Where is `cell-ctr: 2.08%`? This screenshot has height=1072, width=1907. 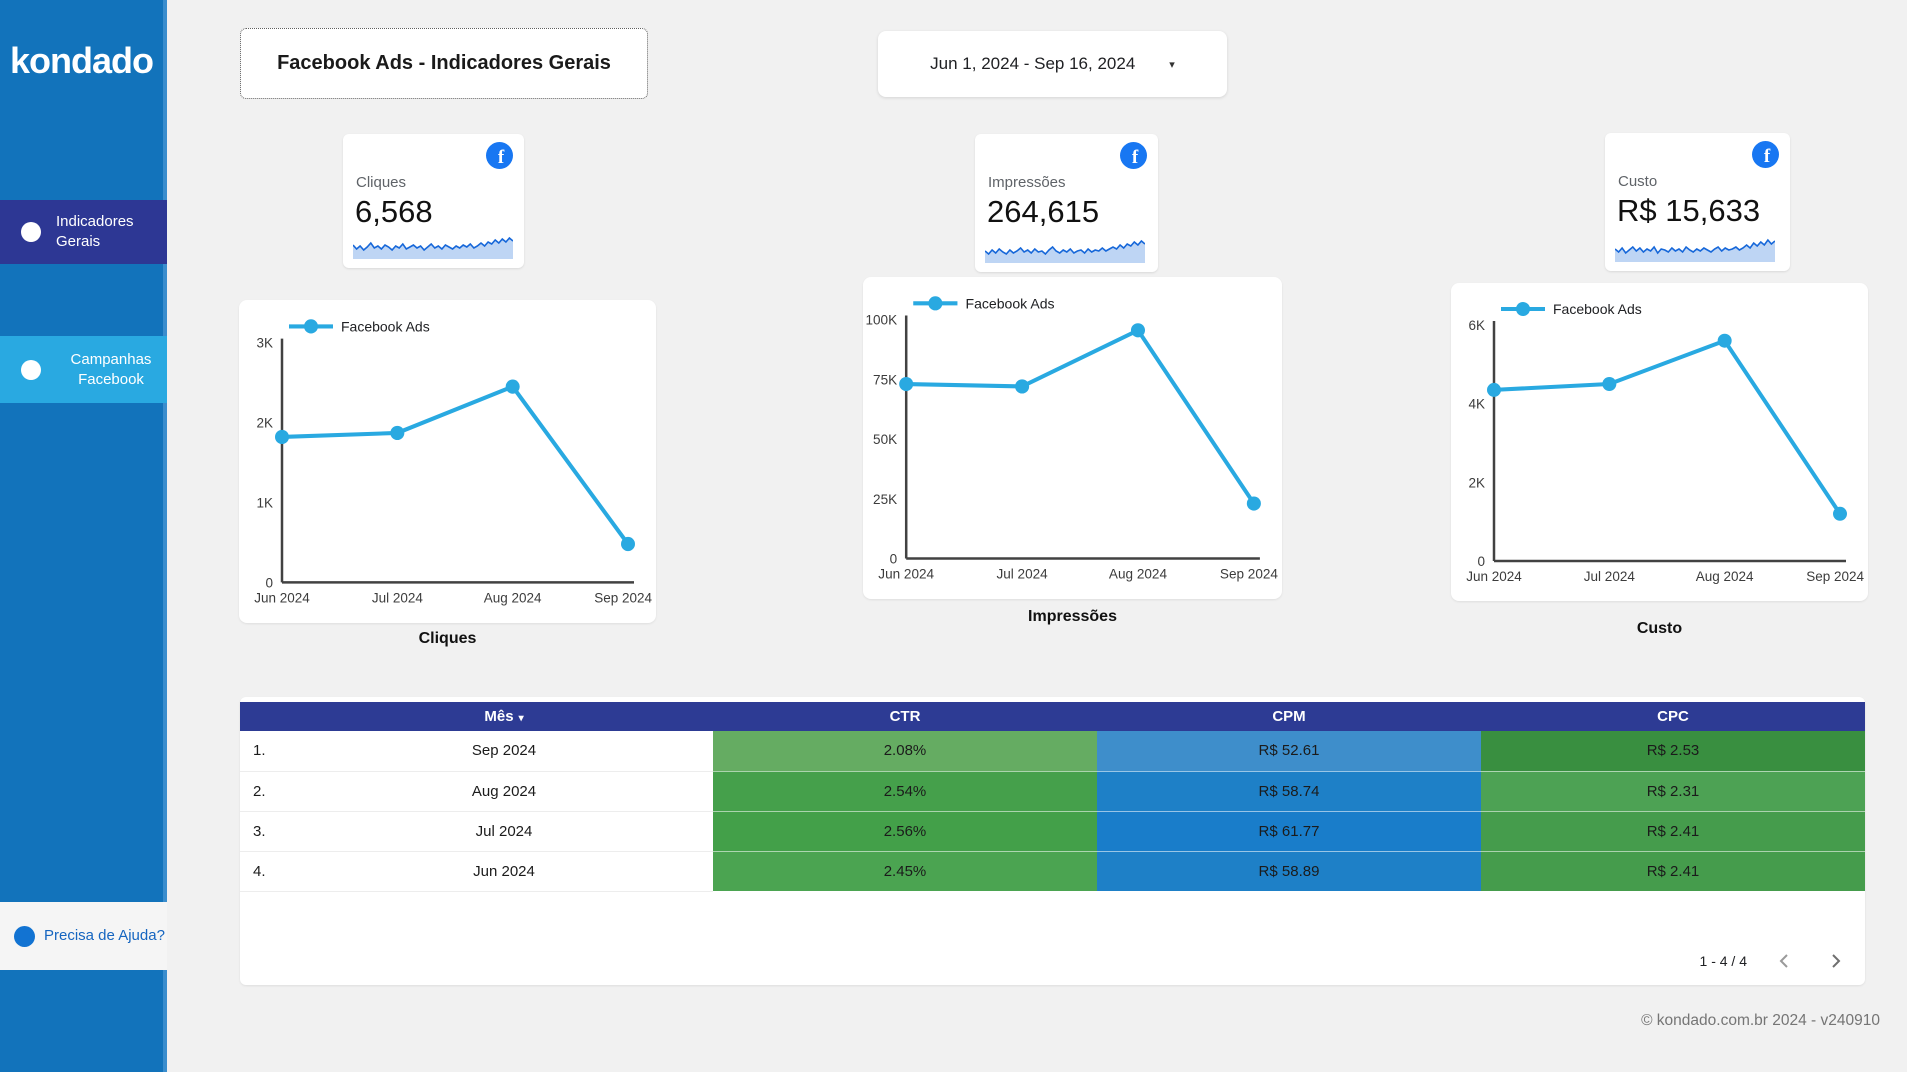 cell-ctr: 2.08% is located at coordinates (905, 751).